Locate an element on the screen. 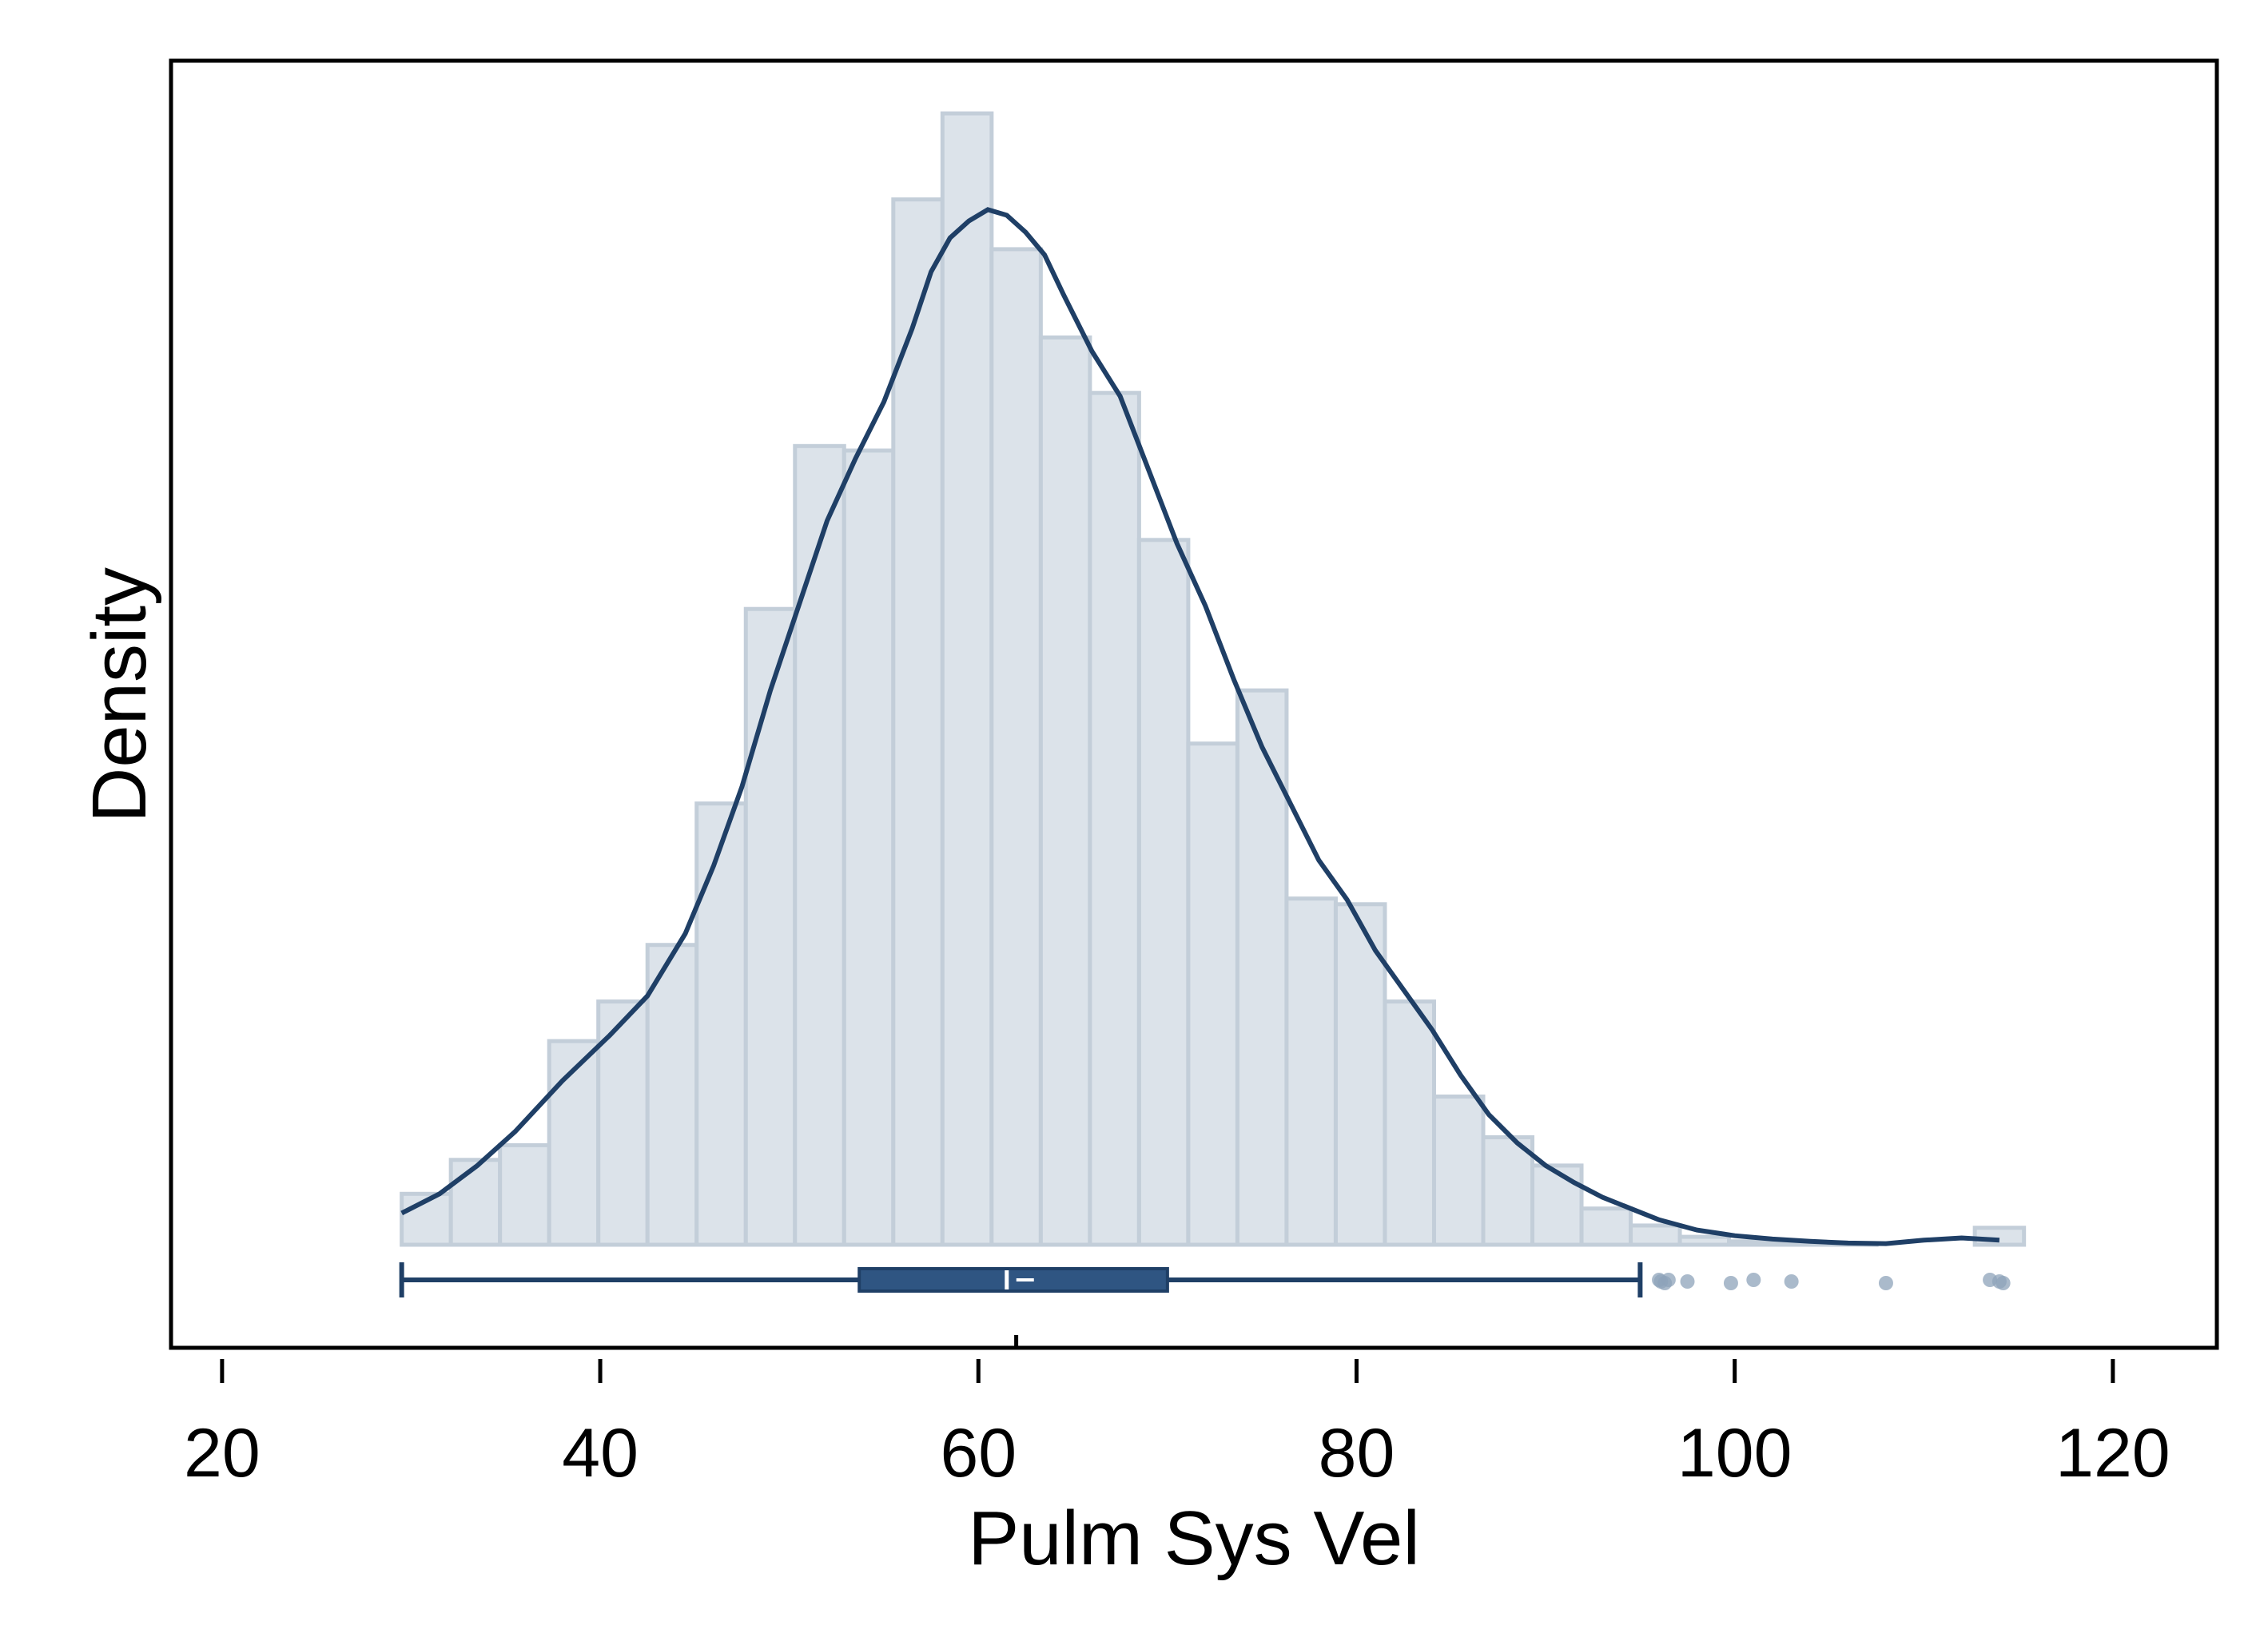 The image size is (2268, 1649). x-tick-label: 60 is located at coordinates (978, 1453).